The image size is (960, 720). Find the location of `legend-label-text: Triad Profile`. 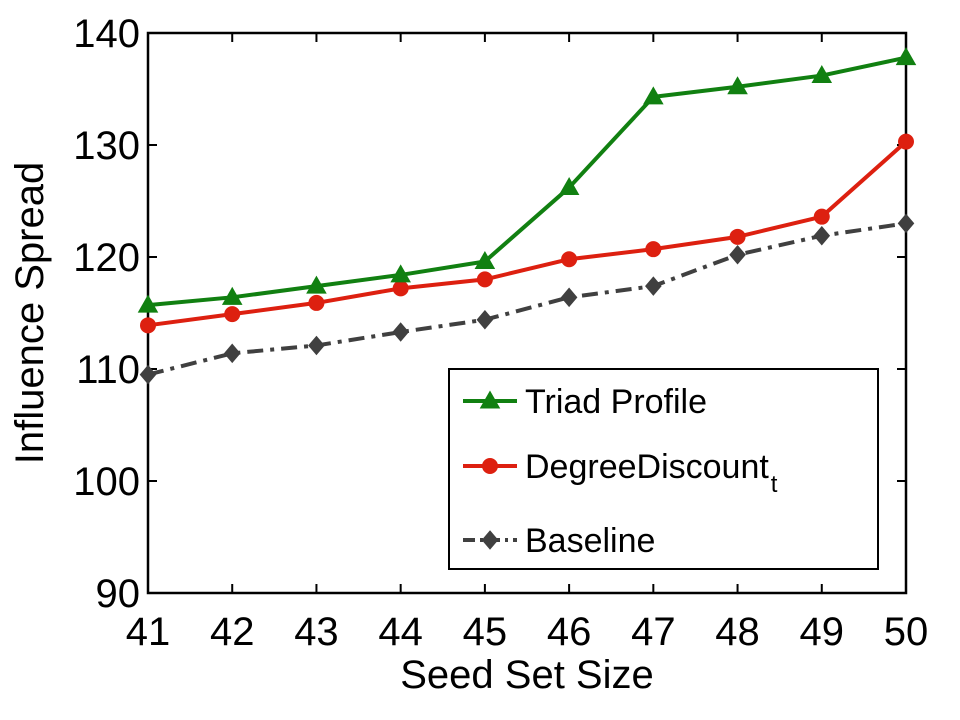

legend-label-text: Triad Profile is located at coordinates (616, 402).